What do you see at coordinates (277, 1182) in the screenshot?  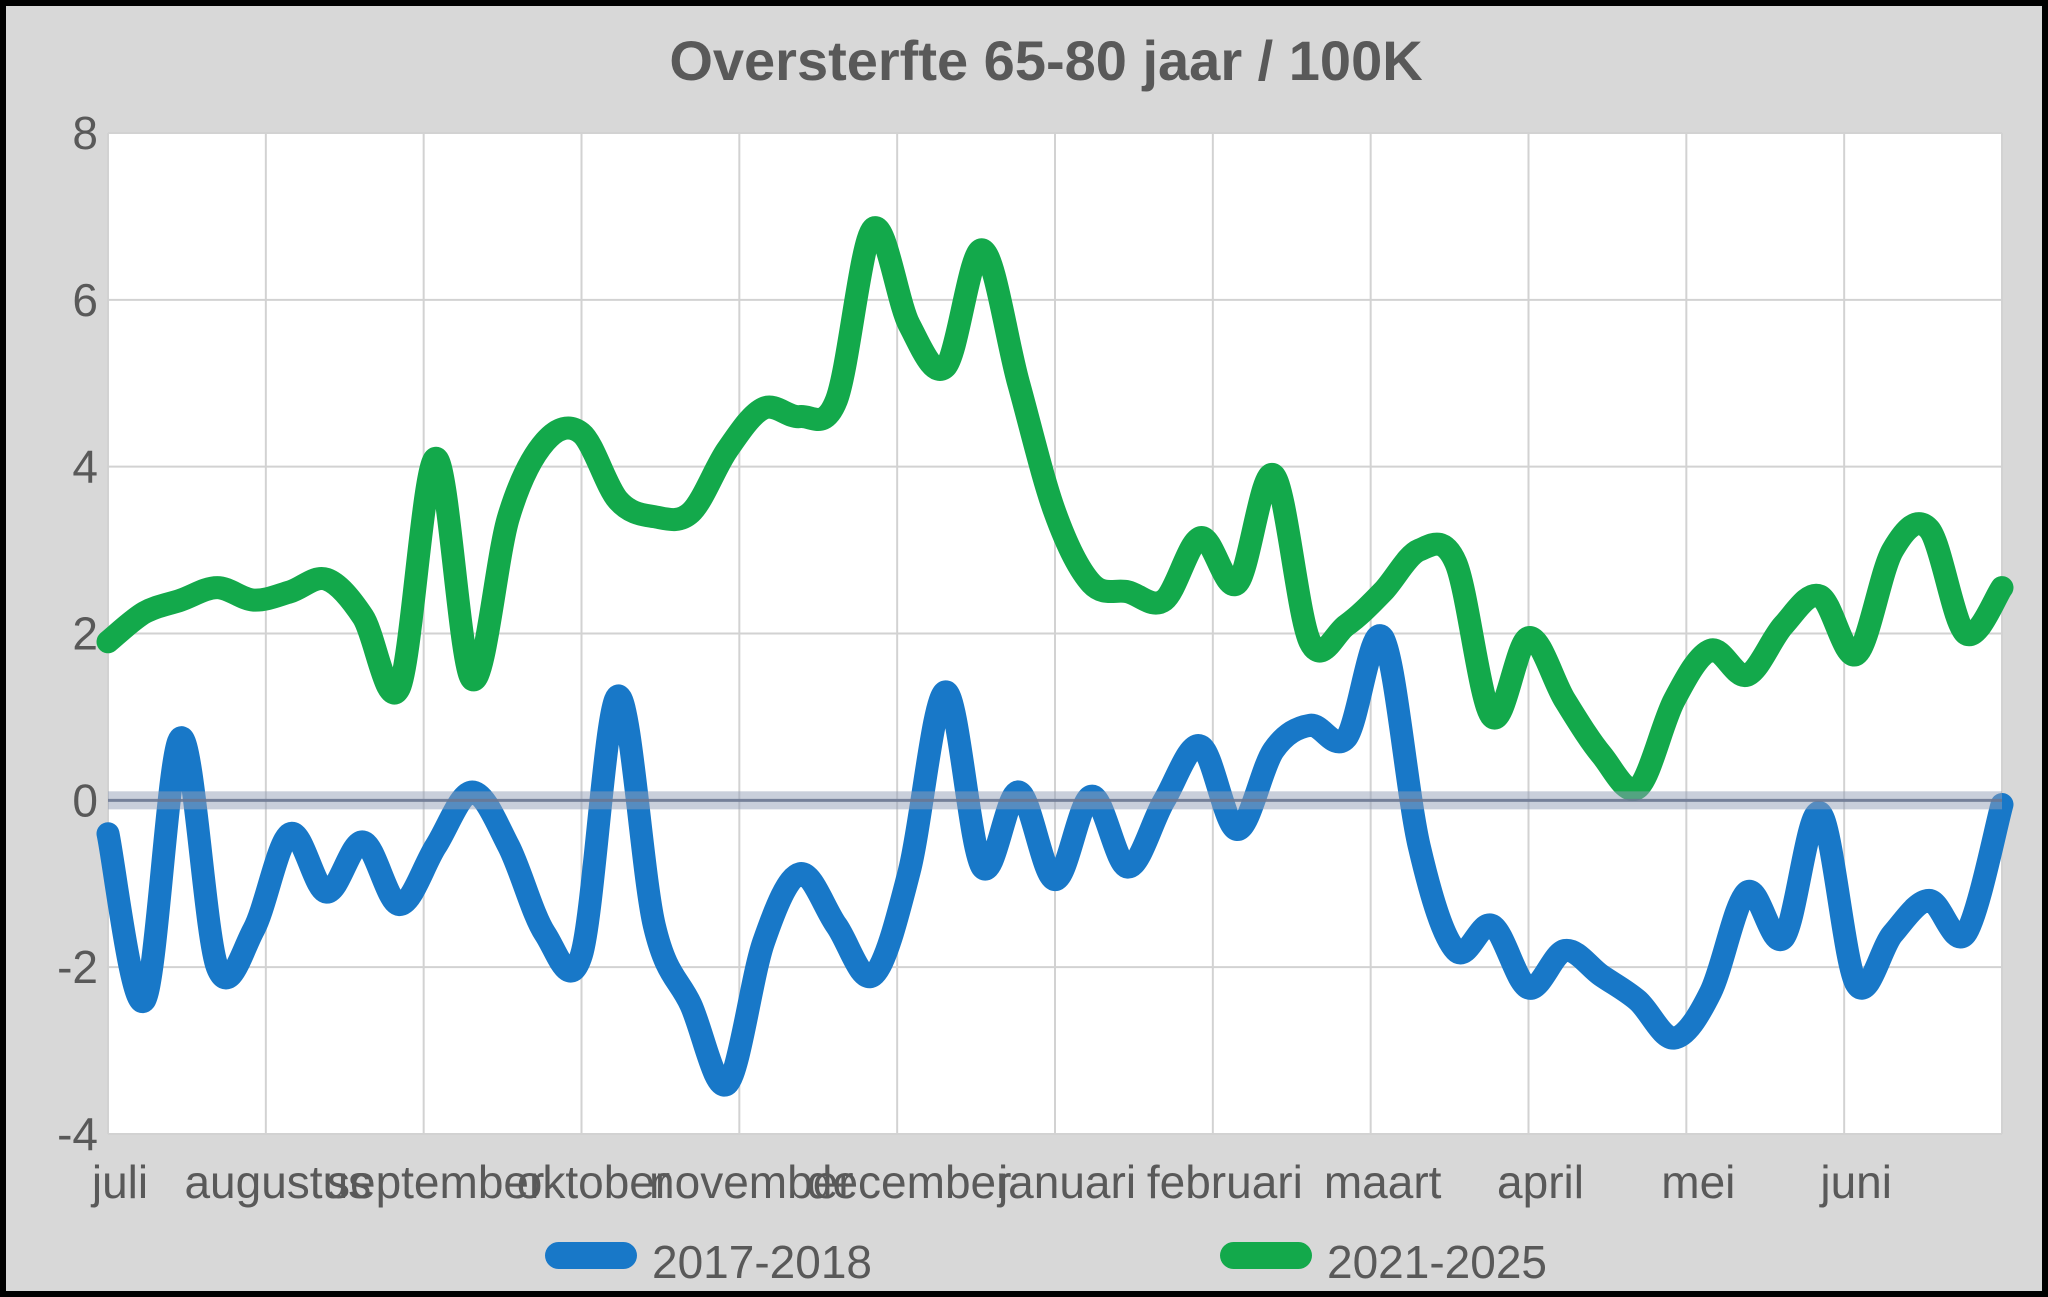 I see `x-tick-label-augustus: augustus` at bounding box center [277, 1182].